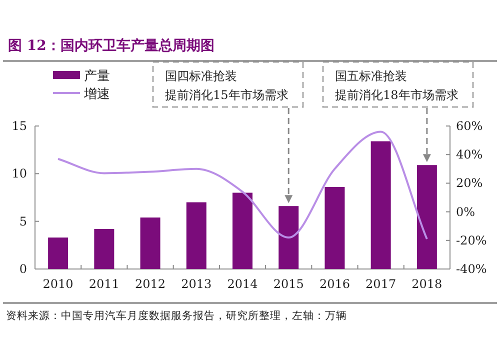  Describe the element at coordinates (471, 269) in the screenshot. I see `y2-tick-label: -40%` at that location.